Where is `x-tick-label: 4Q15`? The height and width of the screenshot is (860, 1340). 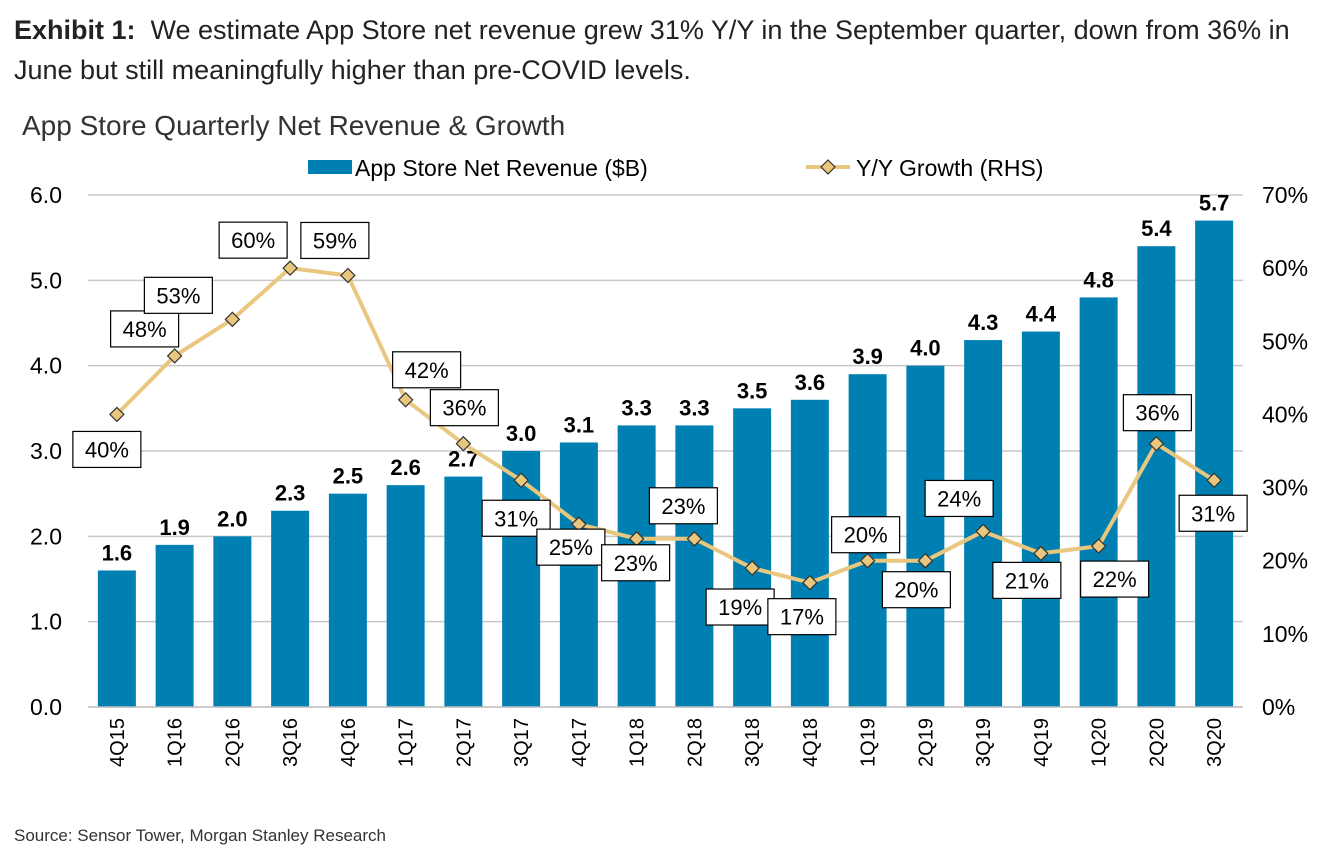
x-tick-label: 4Q15 is located at coordinates (118, 742).